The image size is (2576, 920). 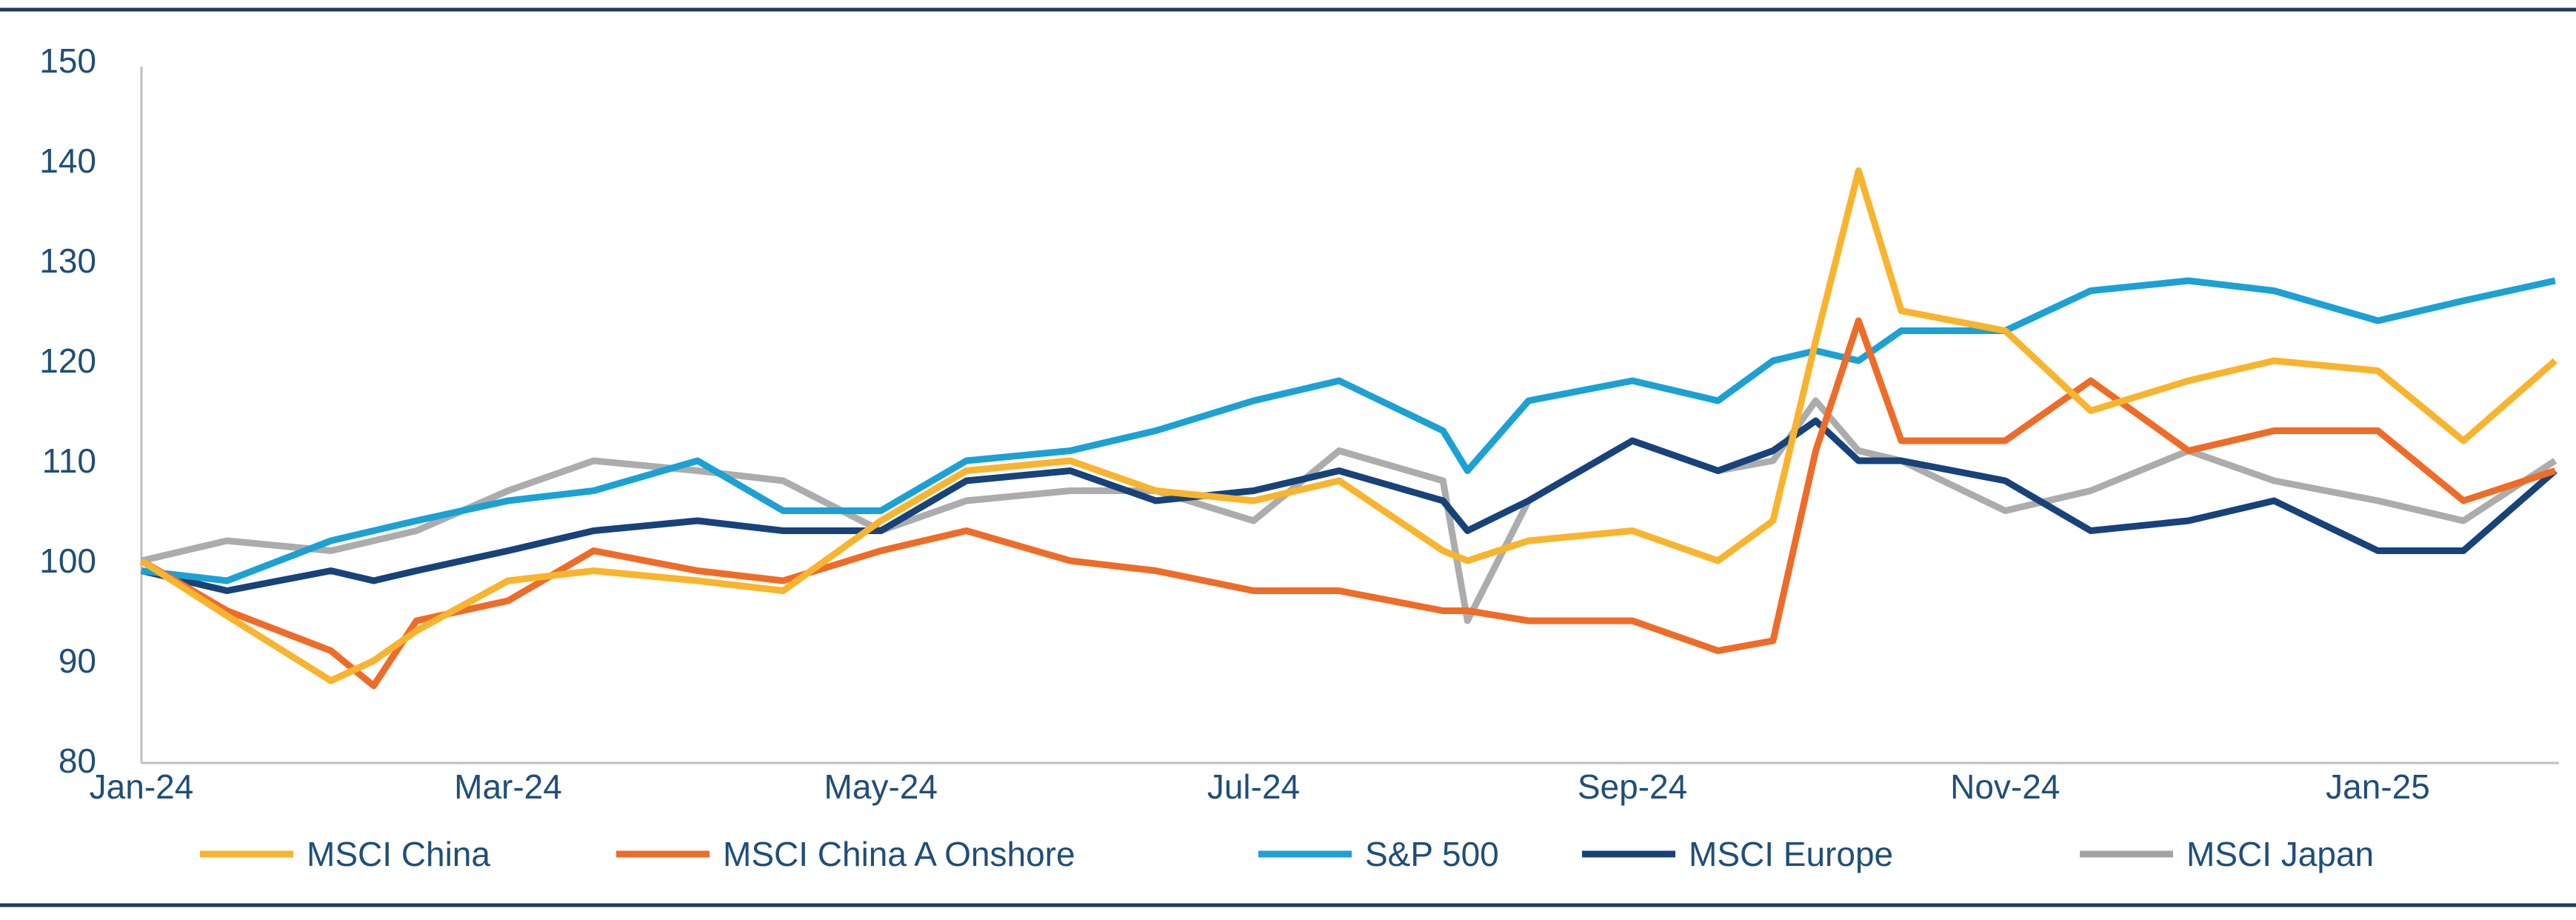 I want to click on legend-label: MSCI Europe, so click(x=1791, y=854).